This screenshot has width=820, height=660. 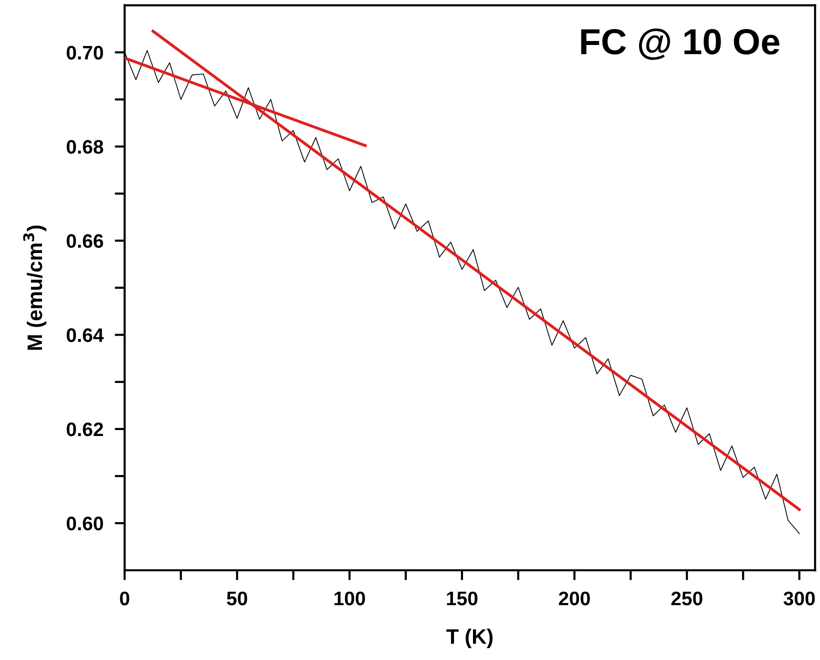 What do you see at coordinates (680, 44) in the screenshot?
I see `annotation: FC @ 10 Oe` at bounding box center [680, 44].